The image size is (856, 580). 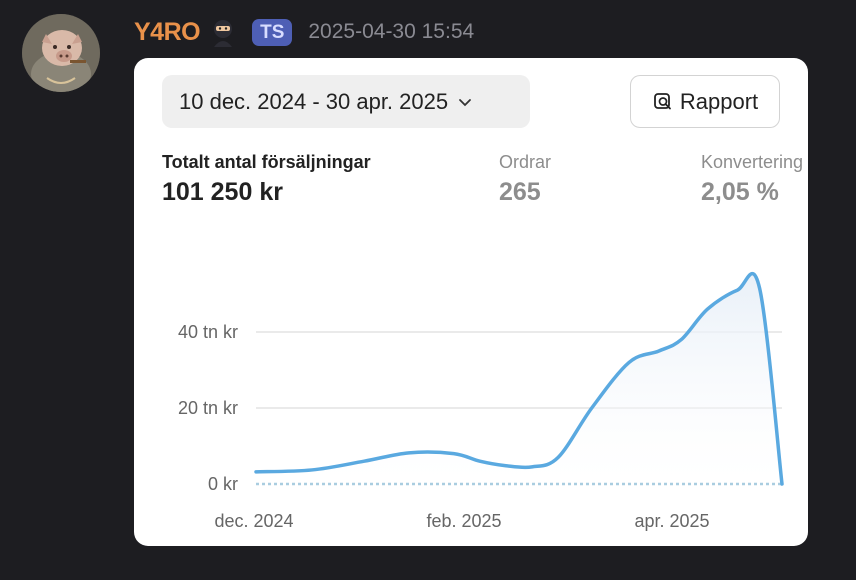 What do you see at coordinates (253, 521) in the screenshot?
I see `x-tick-label: dec. 2024` at bounding box center [253, 521].